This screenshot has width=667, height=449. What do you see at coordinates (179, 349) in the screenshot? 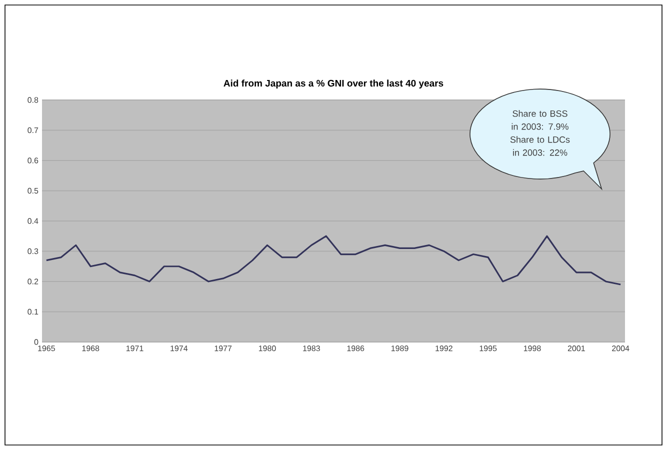
I see `x-tick-label: 1974` at bounding box center [179, 349].